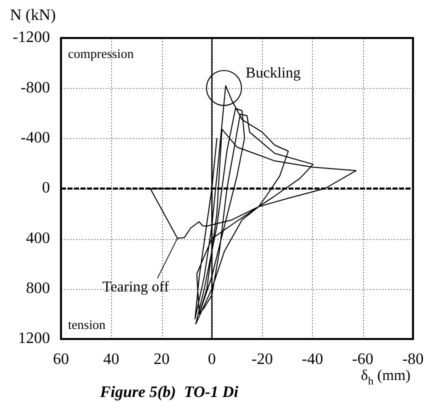 Image resolution: width=427 pixels, height=403 pixels. What do you see at coordinates (262, 359) in the screenshot?
I see `x-tick-label: -20` at bounding box center [262, 359].